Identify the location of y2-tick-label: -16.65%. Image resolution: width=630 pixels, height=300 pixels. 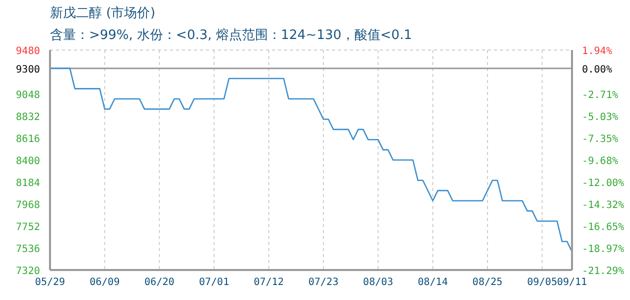
(603, 228).